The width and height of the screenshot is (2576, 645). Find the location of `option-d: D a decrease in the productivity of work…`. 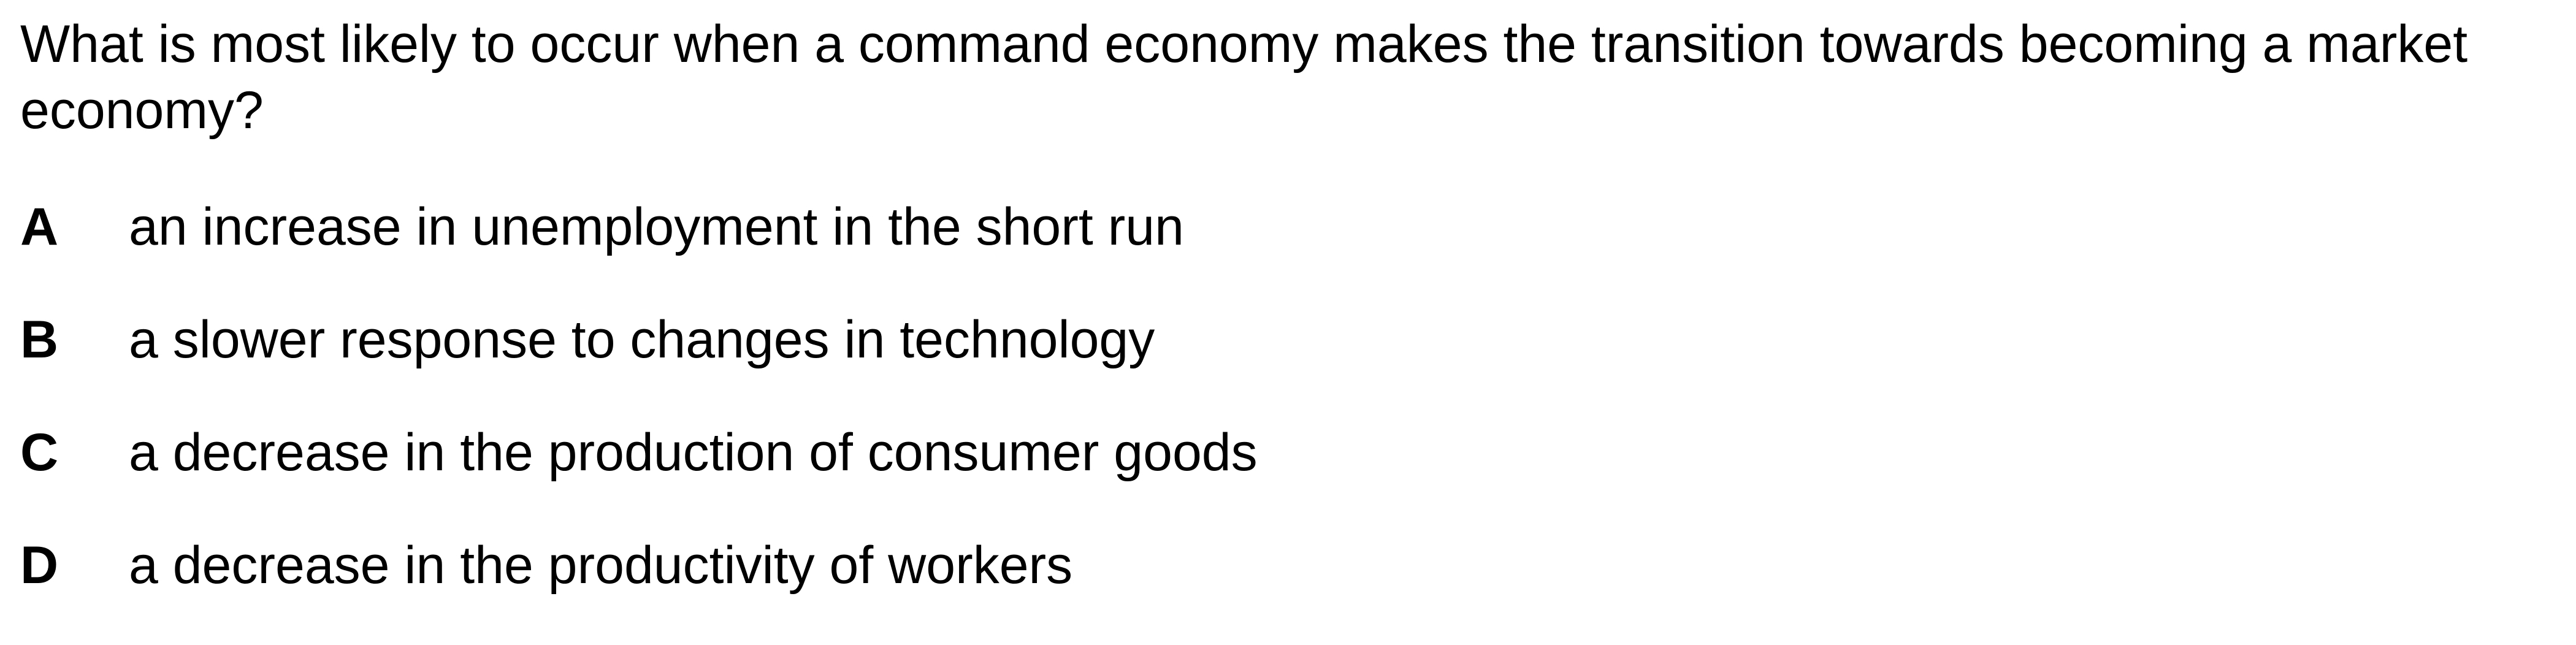

option-d: D a decrease in the productivity of work… is located at coordinates (639, 588).